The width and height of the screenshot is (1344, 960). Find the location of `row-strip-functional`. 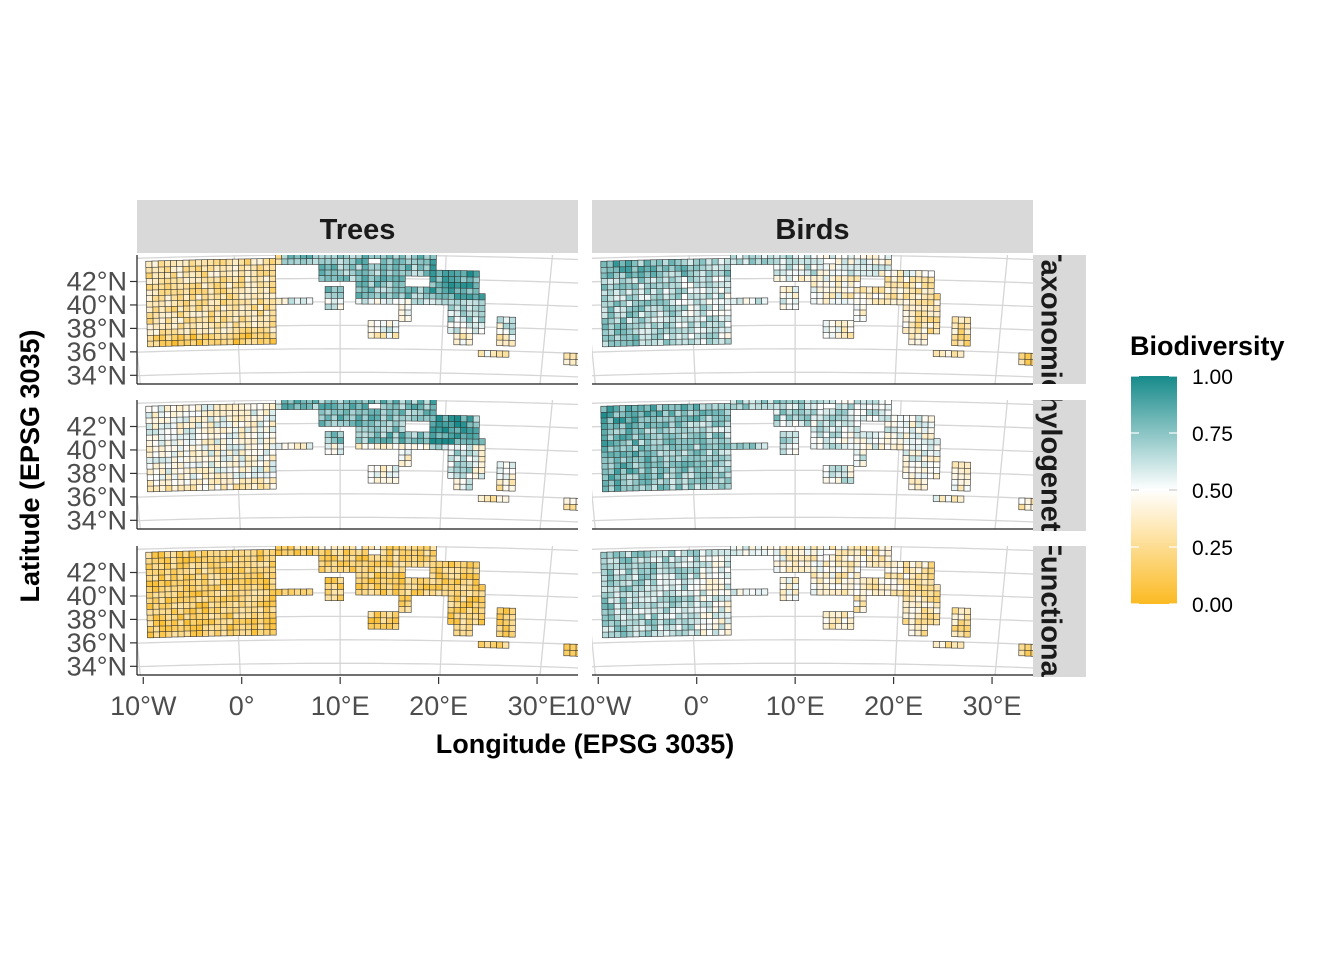

row-strip-functional is located at coordinates (1059, 611).